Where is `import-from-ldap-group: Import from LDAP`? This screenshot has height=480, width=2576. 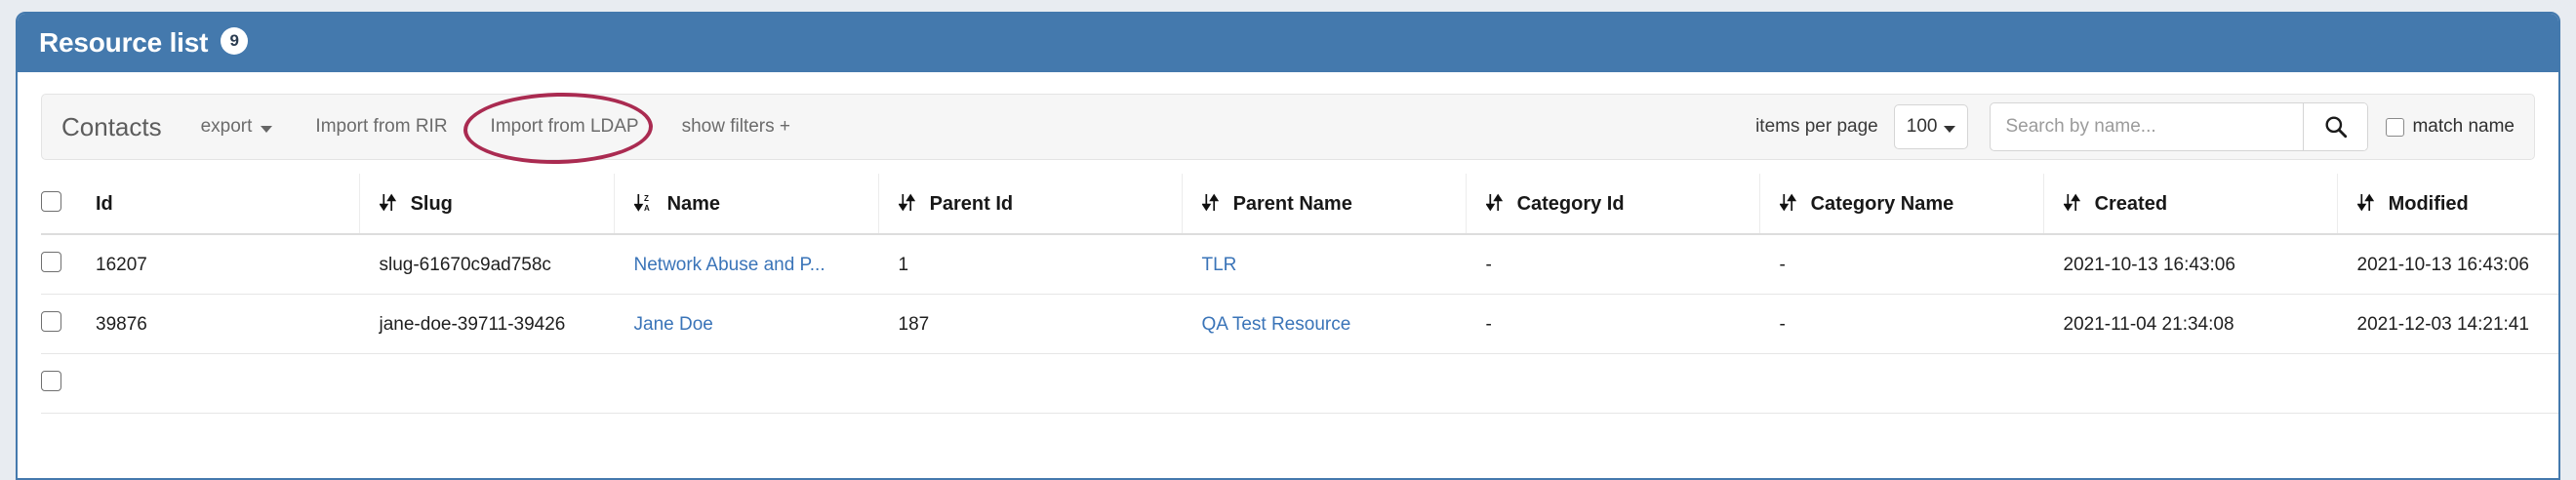 import-from-ldap-group: Import from LDAP is located at coordinates (558, 128).